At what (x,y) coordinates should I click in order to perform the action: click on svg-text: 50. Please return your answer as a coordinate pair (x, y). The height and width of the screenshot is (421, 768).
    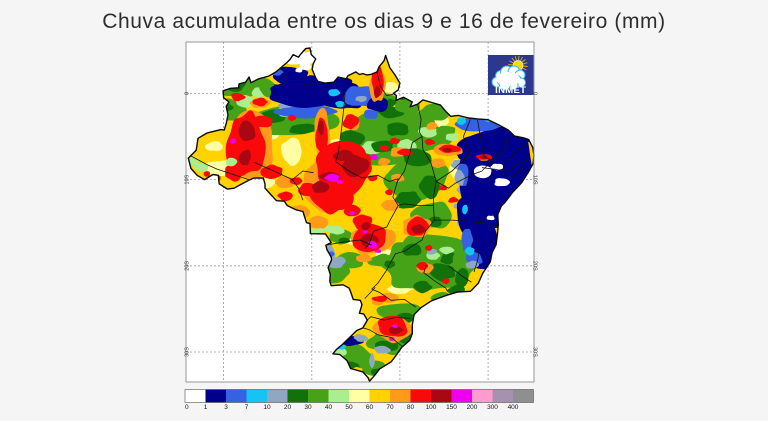
    Looking at the image, I should click on (349, 407).